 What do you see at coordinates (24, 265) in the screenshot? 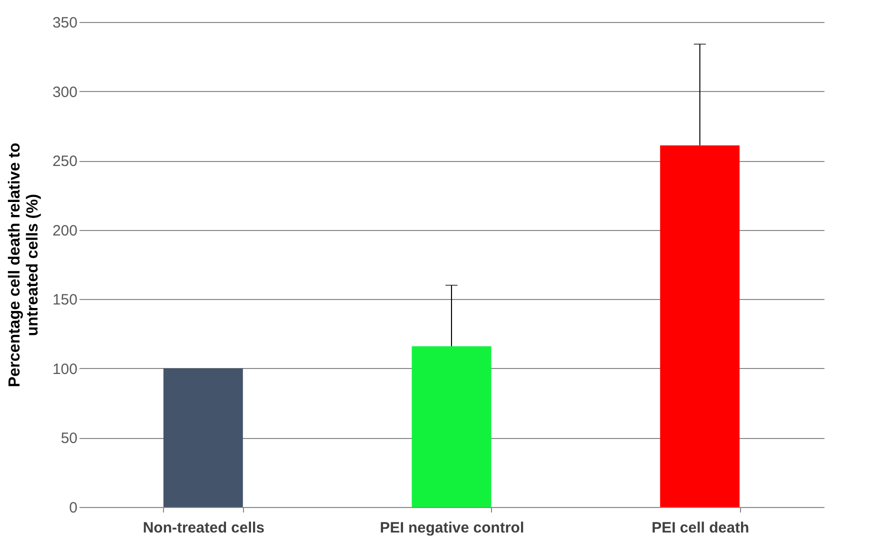
I see `y-axis-title: Percentage cell death relative to untreated cells (%)` at bounding box center [24, 265].